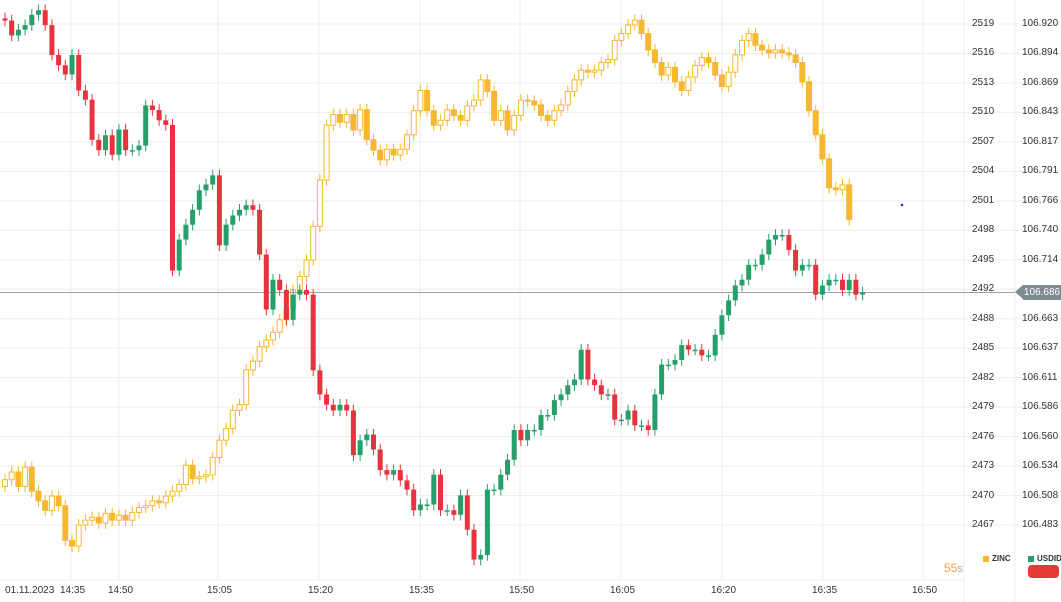 The height and width of the screenshot is (602, 1061). Describe the element at coordinates (983, 407) in the screenshot. I see `zinc-axis-label: 2479` at that location.